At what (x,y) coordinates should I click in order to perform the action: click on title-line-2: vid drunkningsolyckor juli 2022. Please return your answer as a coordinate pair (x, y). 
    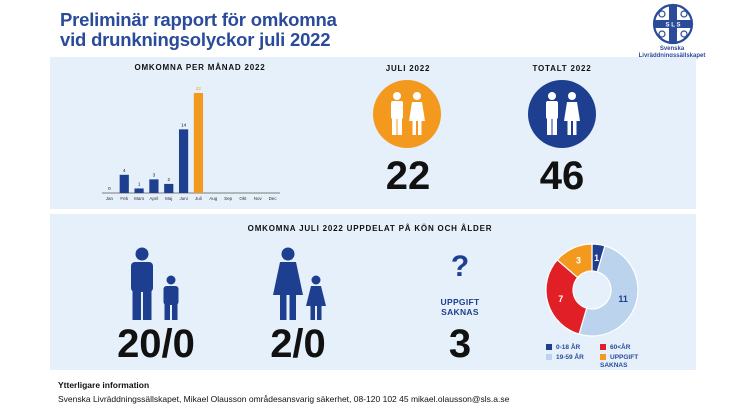
    Looking at the image, I should click on (195, 39).